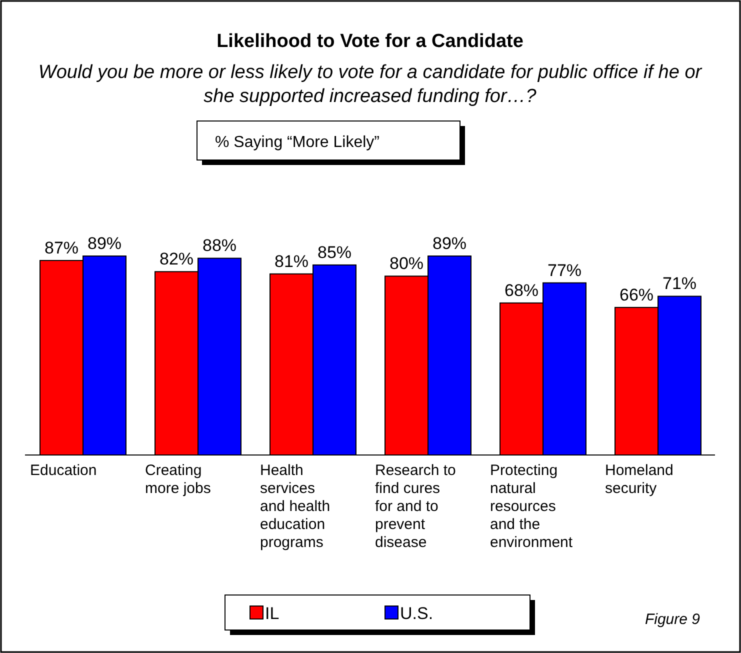  What do you see at coordinates (370, 41) in the screenshot?
I see `chart-title: Likelihood to Vote for a Candidate` at bounding box center [370, 41].